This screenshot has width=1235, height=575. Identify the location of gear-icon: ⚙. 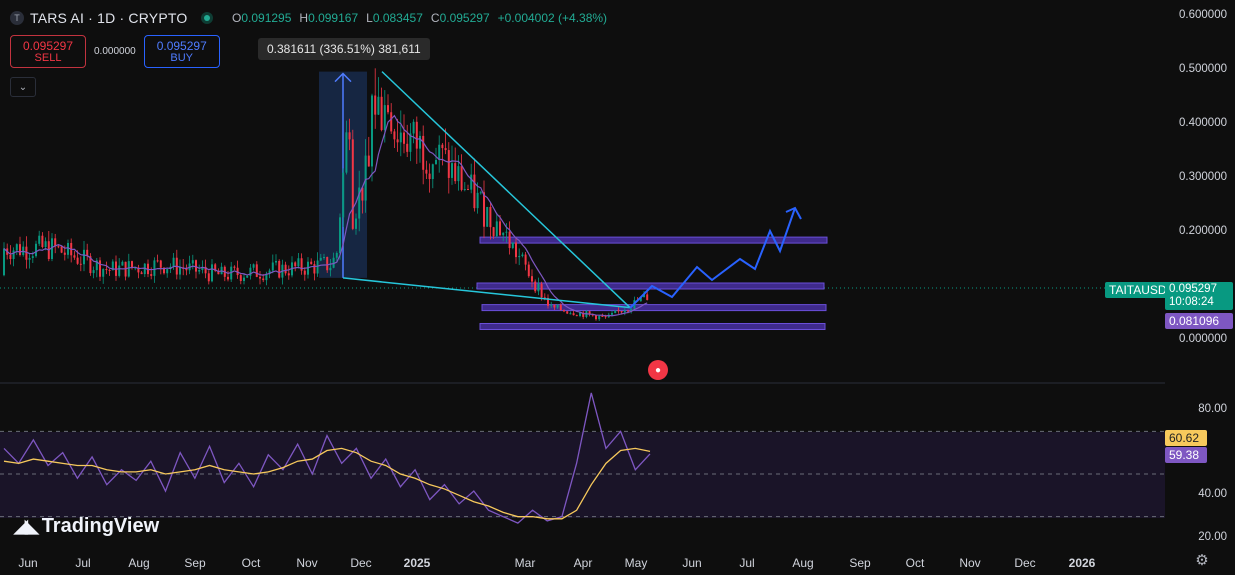
(1202, 560).